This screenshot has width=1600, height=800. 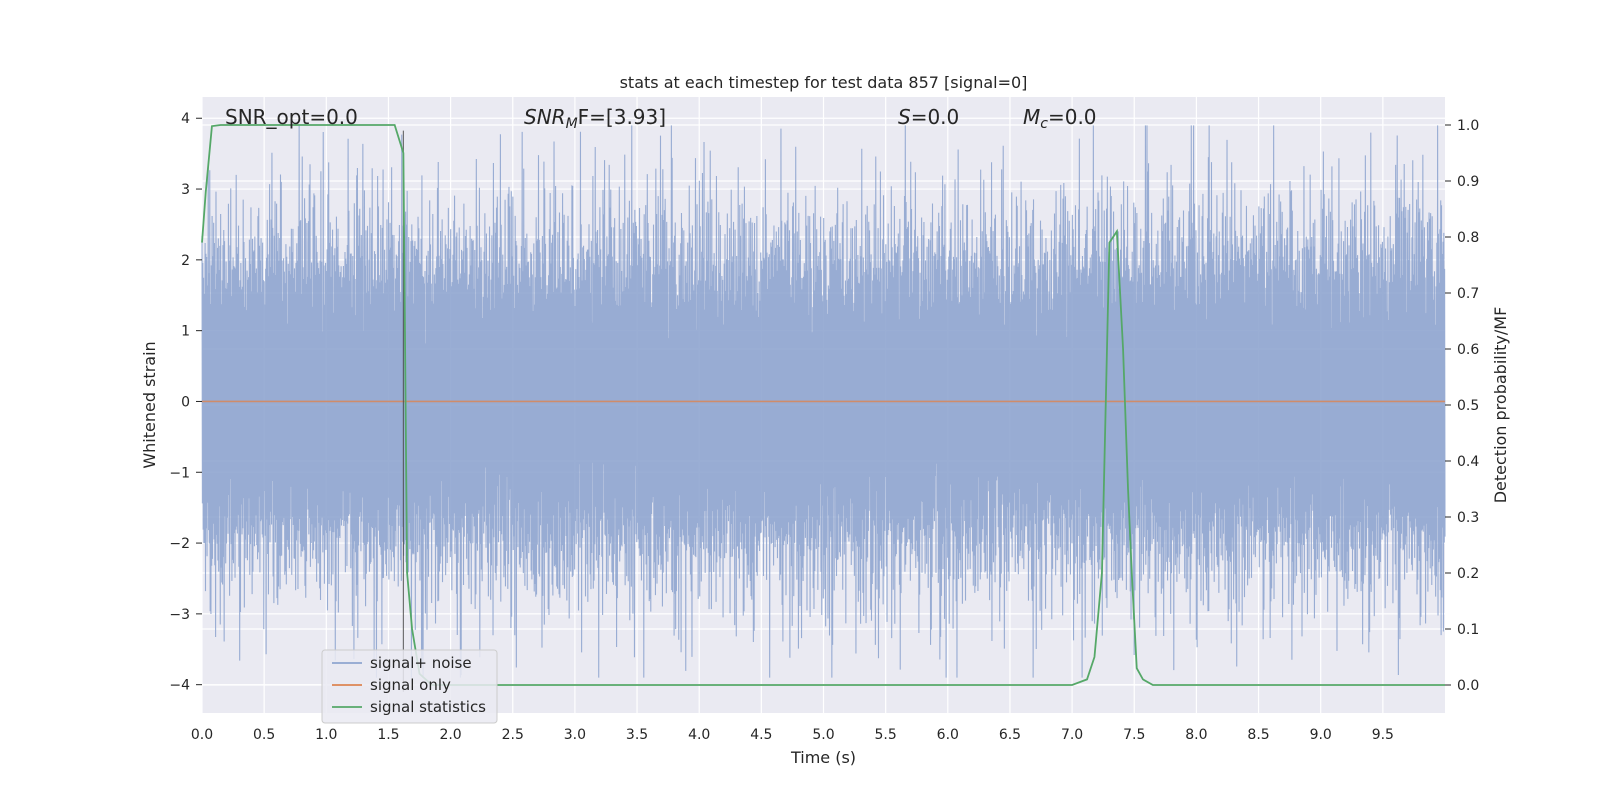 I want to click on x-tick-label: 3.0, so click(x=575, y=735).